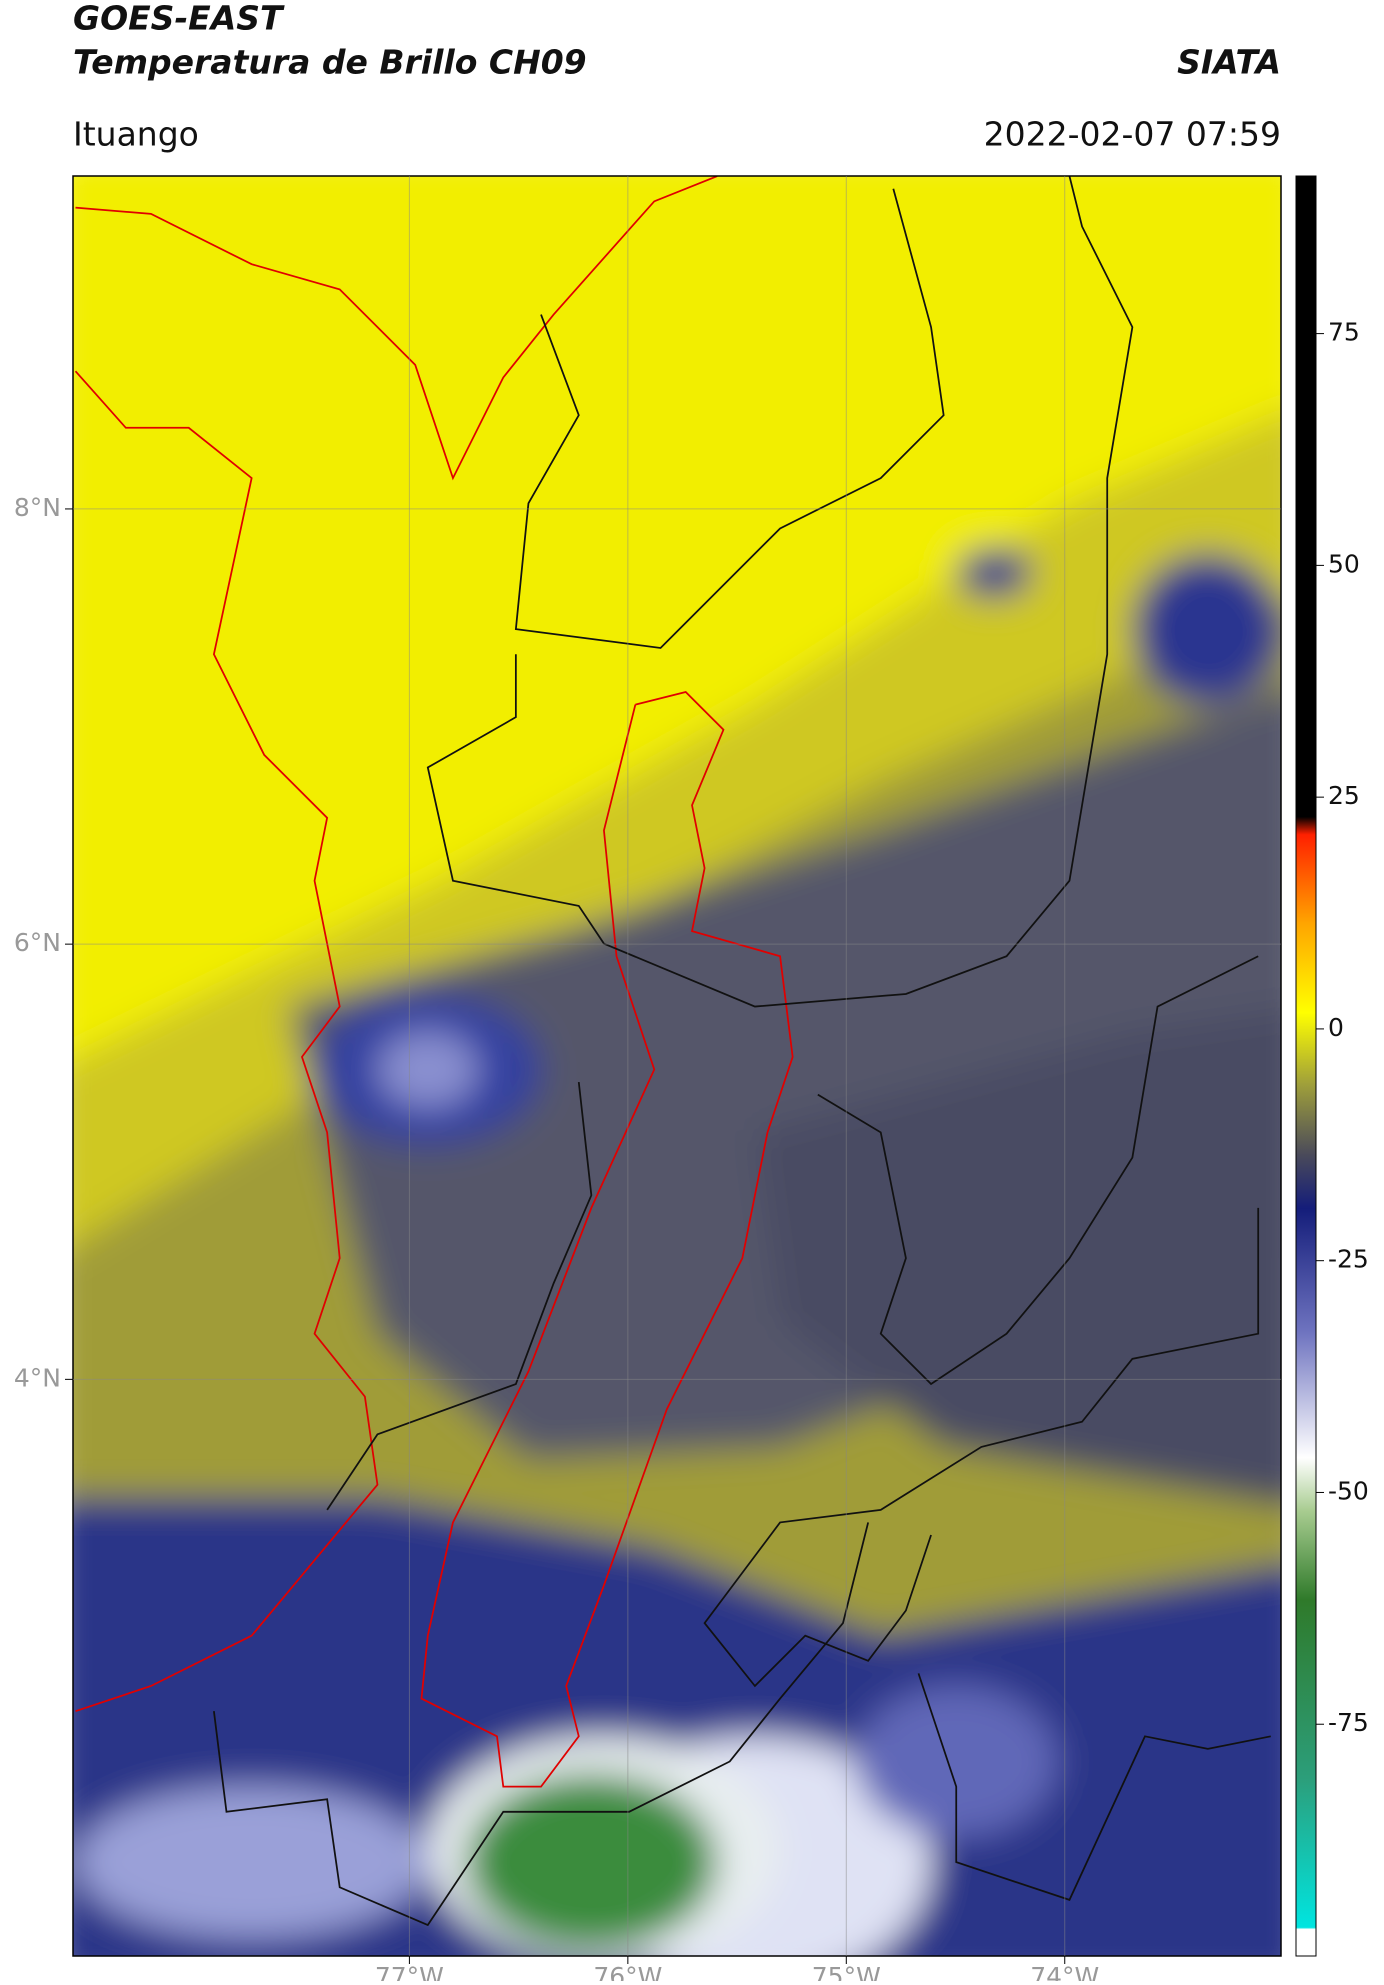 The width and height of the screenshot is (1384, 1985). I want to click on y-tick-label: 4°N, so click(37, 1377).